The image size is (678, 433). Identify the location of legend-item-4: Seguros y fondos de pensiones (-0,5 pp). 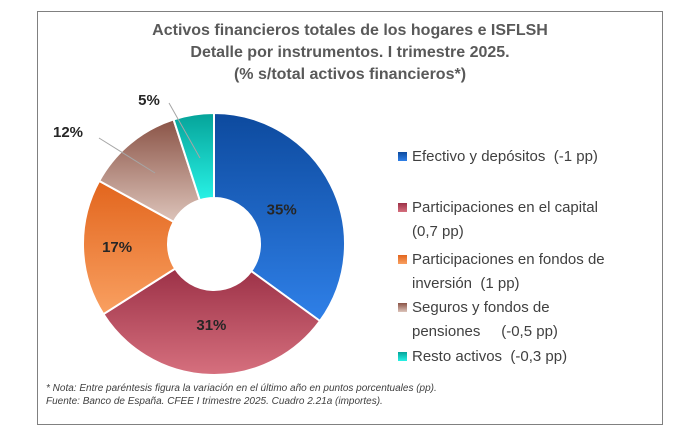
(529, 320).